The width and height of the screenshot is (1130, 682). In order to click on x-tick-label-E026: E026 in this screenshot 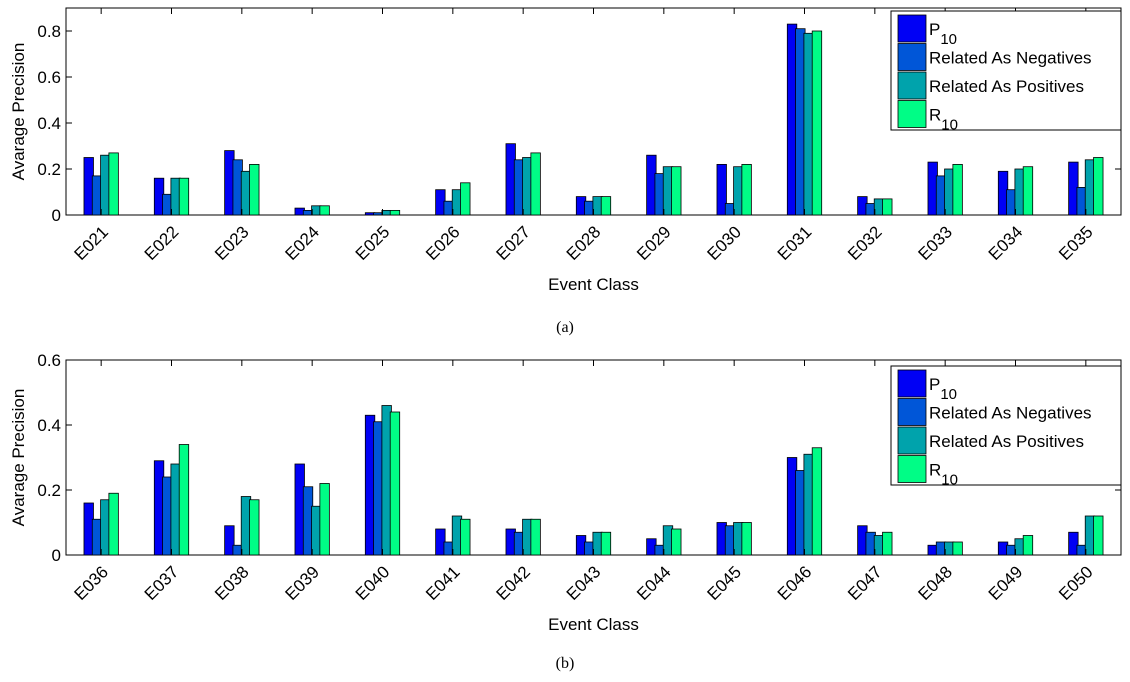, I will do `click(443, 243)`.